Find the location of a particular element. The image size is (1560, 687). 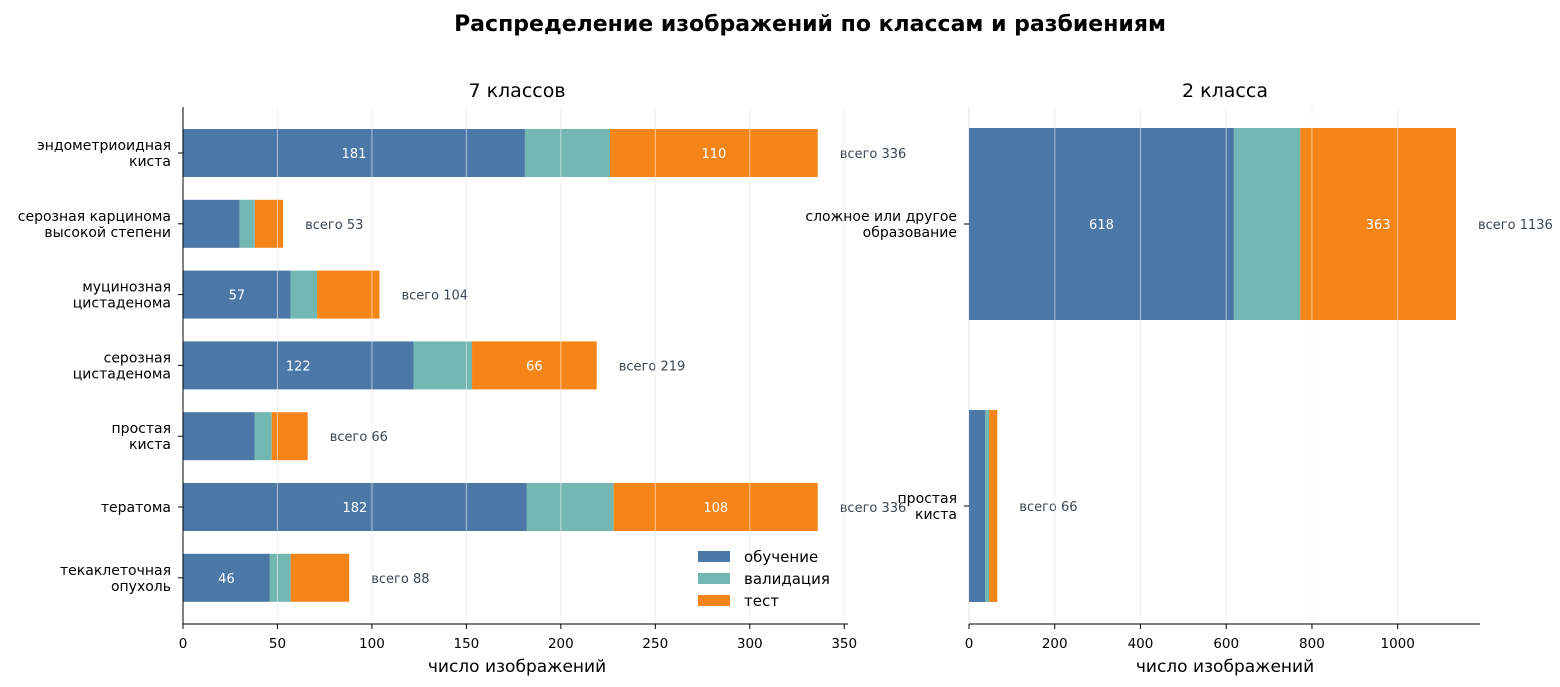

x-tick-label: 800 is located at coordinates (1312, 644).